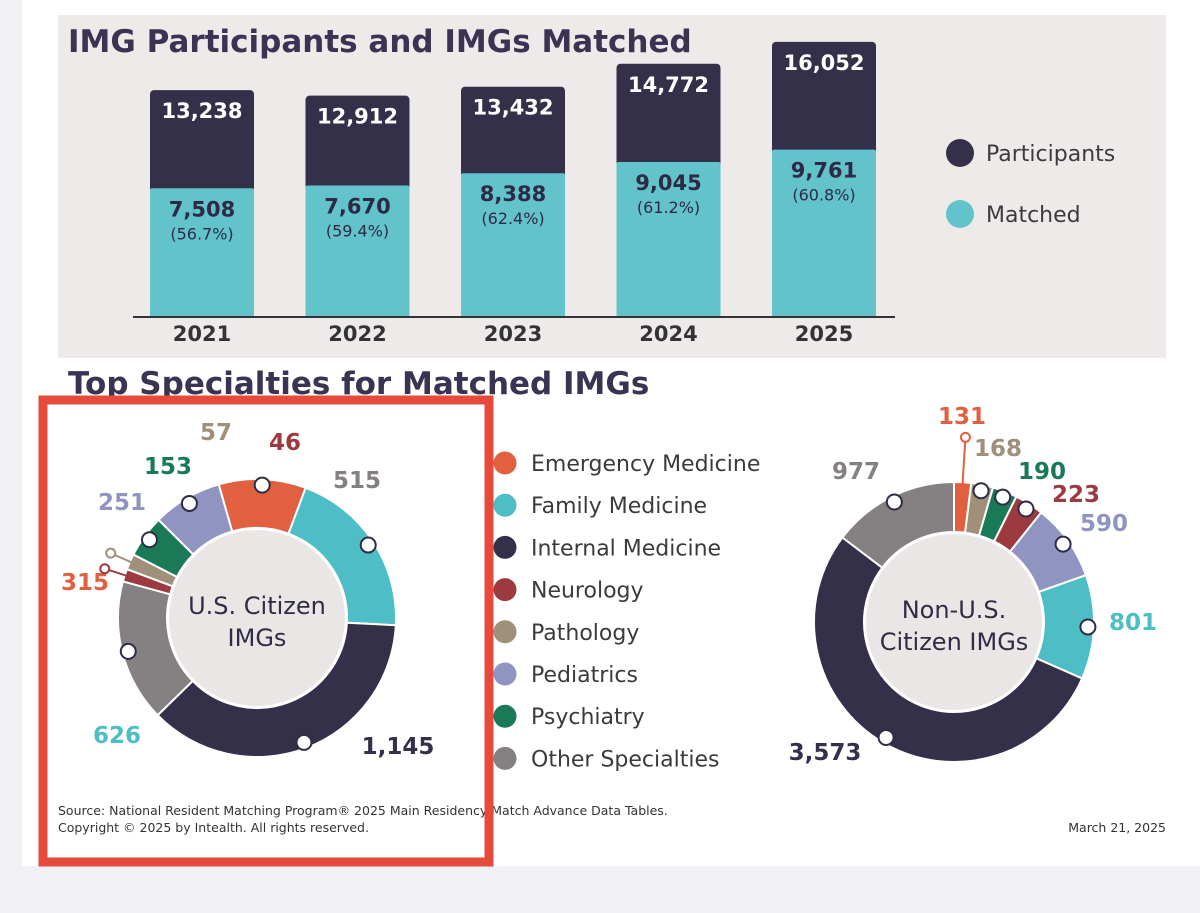 The height and width of the screenshot is (913, 1200). Describe the element at coordinates (1133, 623) in the screenshot. I see `slice-value-label: 801` at that location.